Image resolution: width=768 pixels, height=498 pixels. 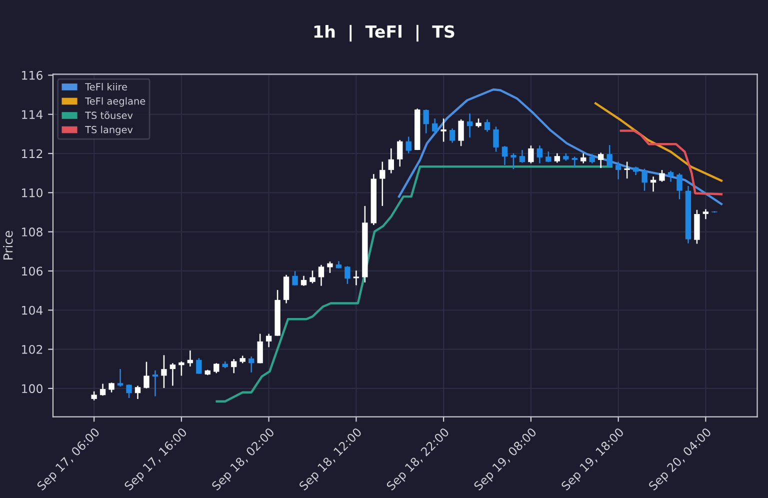 What do you see at coordinates (115, 102) in the screenshot?
I see `legend-label: TeFl aeglane` at bounding box center [115, 102].